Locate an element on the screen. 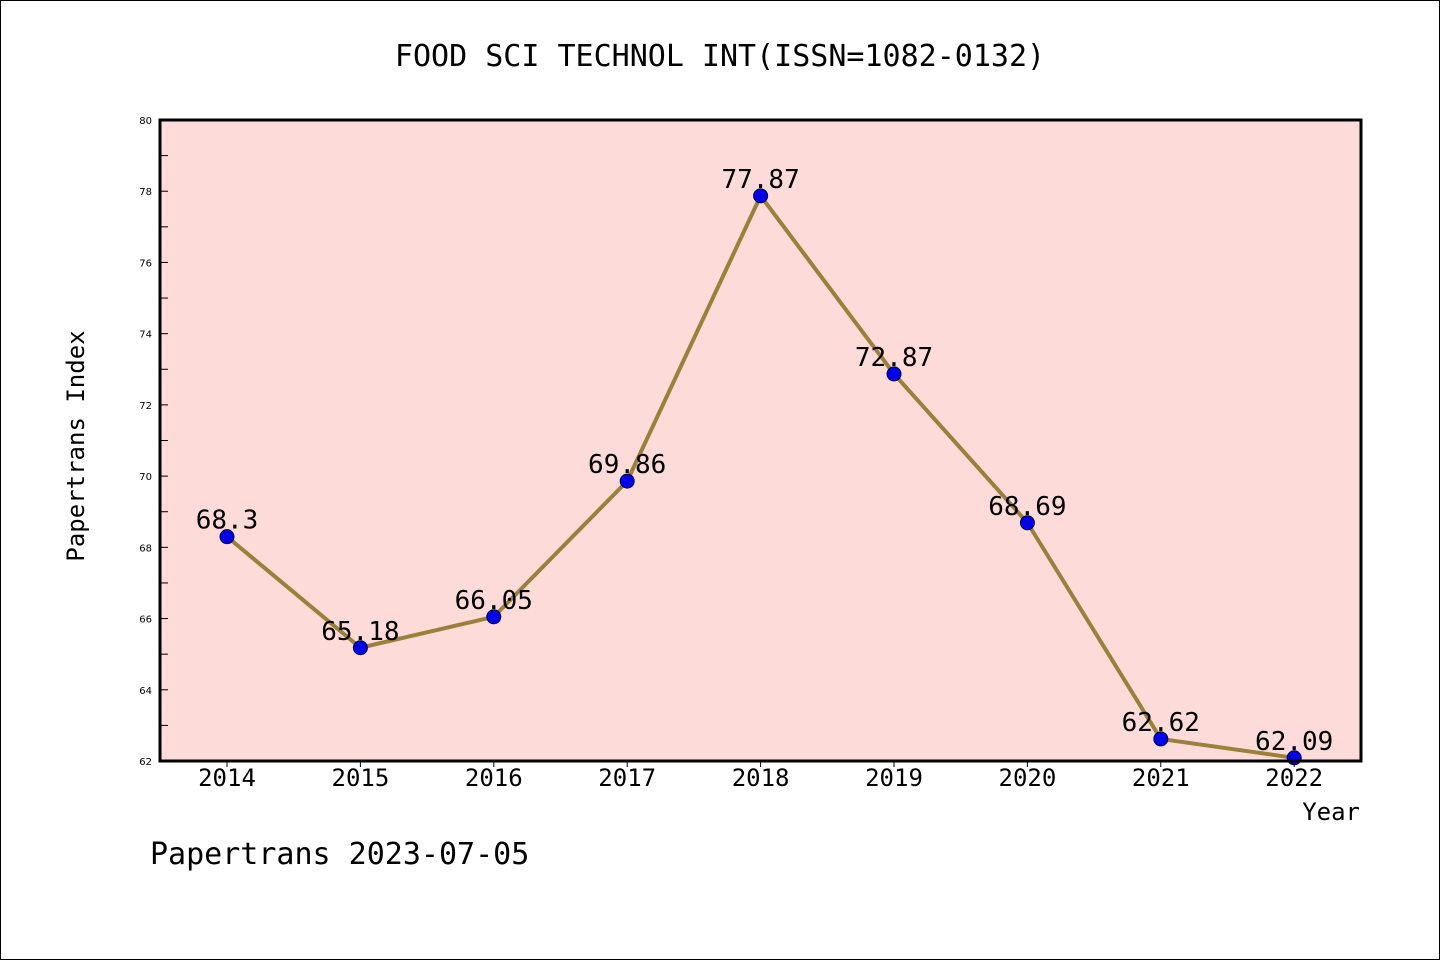  y-tick-label: 74 is located at coordinates (145, 335).